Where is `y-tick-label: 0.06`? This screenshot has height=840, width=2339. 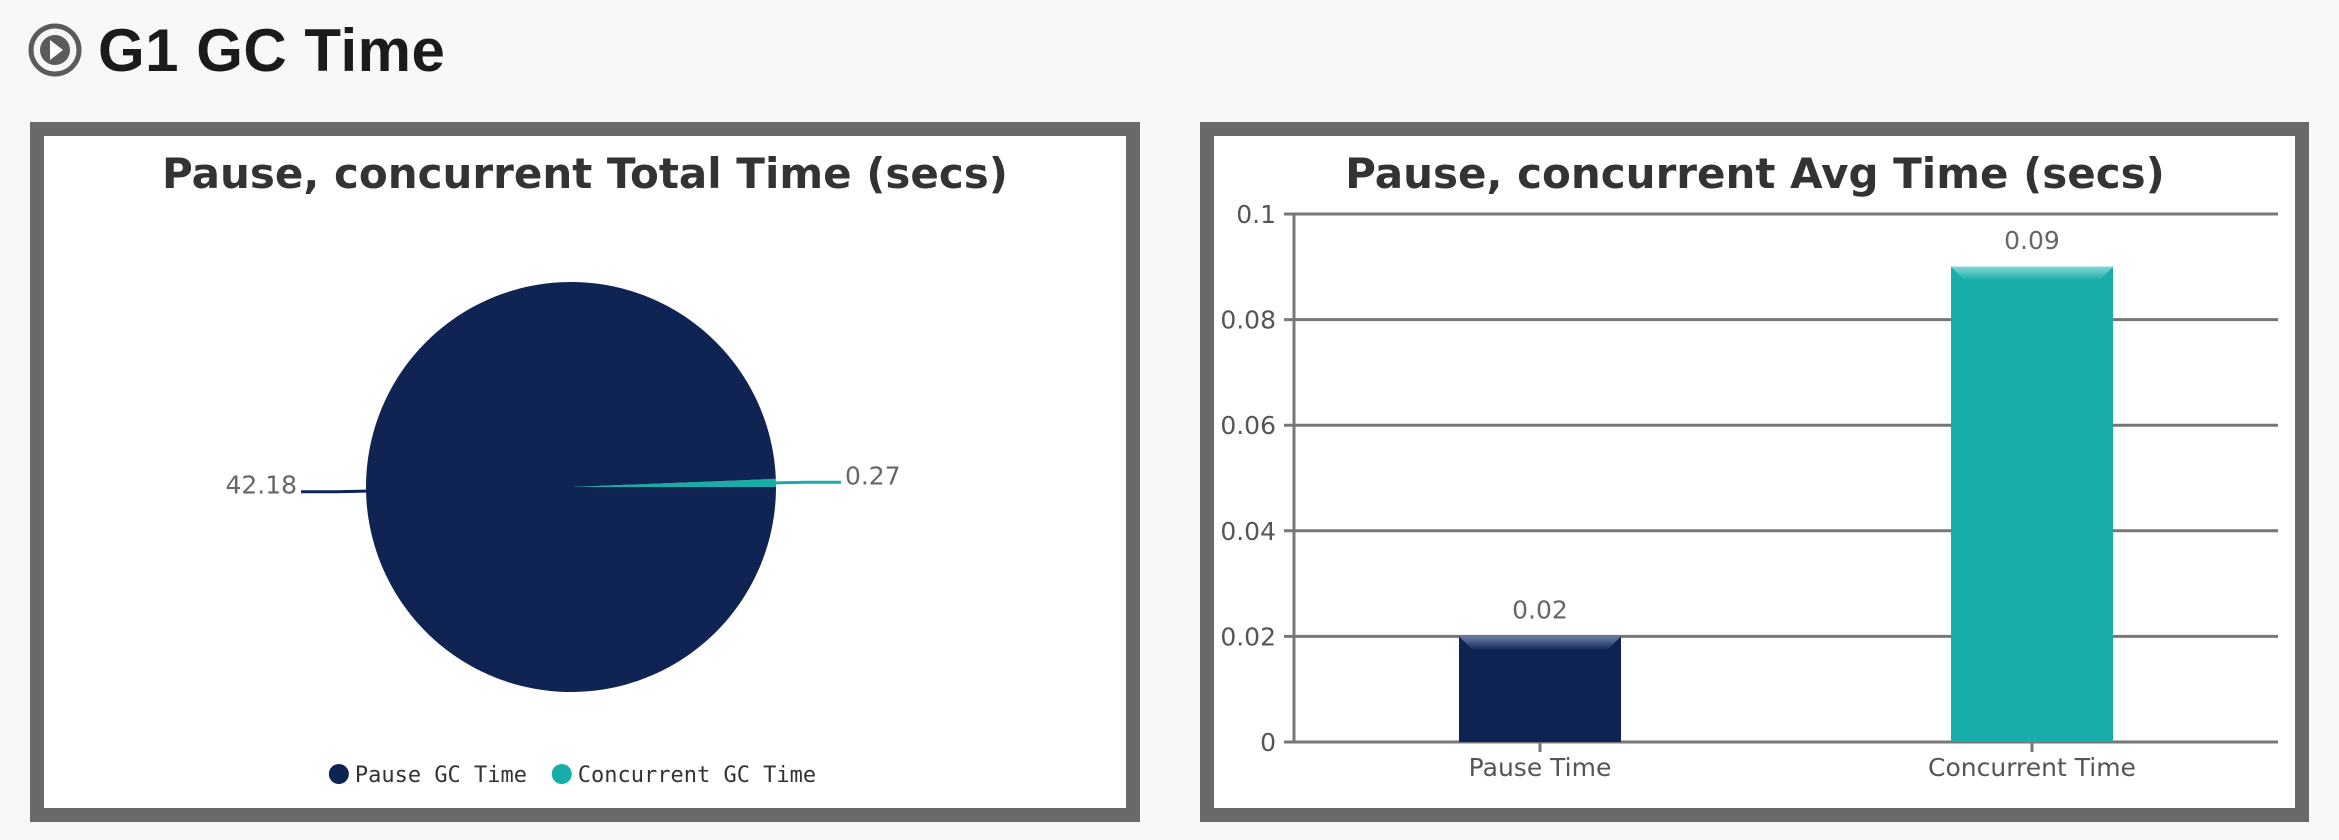 y-tick-label: 0.06 is located at coordinates (1248, 425).